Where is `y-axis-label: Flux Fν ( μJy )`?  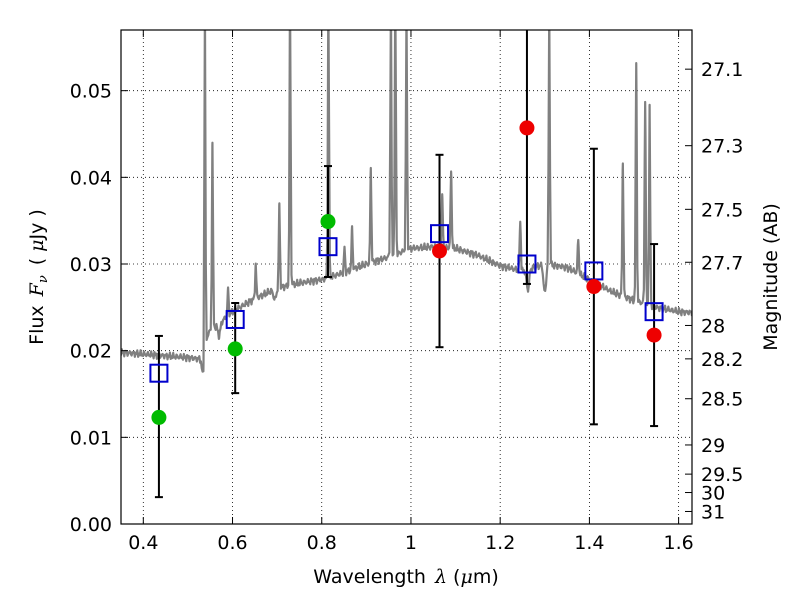
y-axis-label: Flux Fν ( μJy ) is located at coordinates (38, 277).